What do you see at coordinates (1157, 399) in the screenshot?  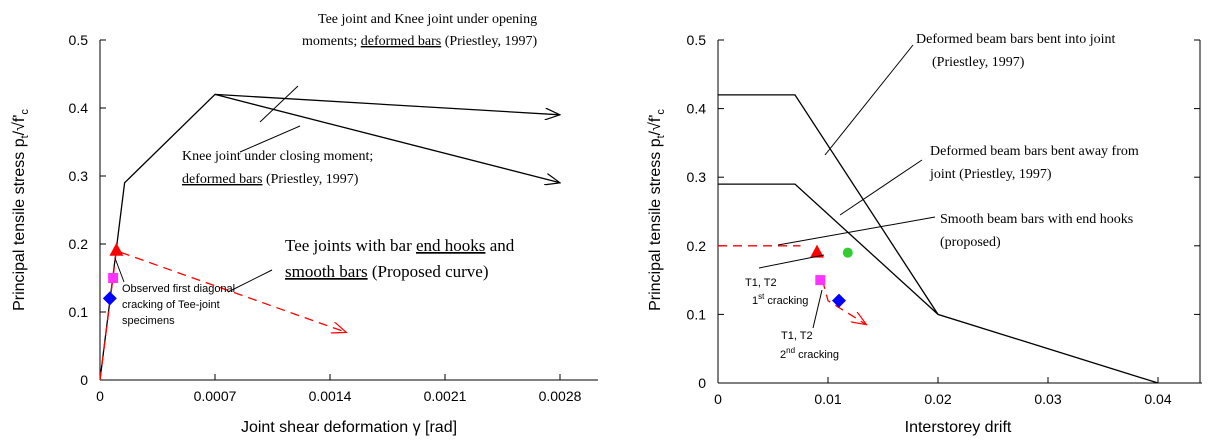 I see `x-tick-label: 0.04` at bounding box center [1157, 399].